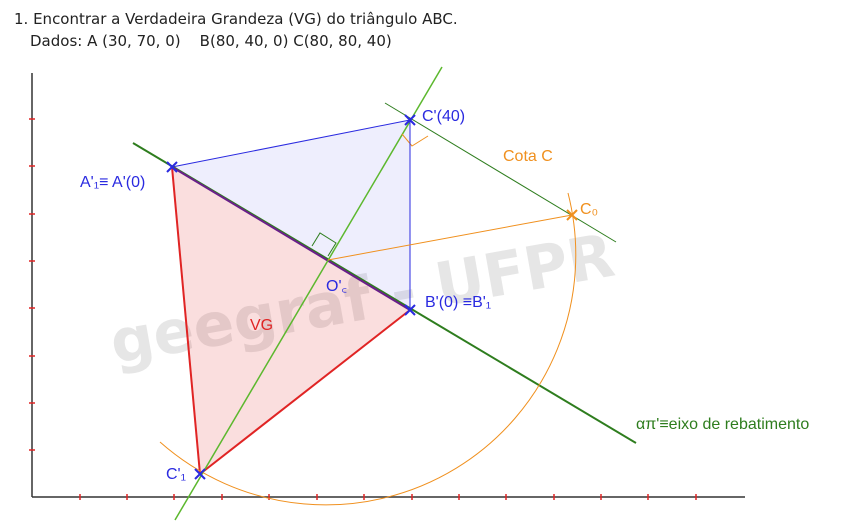 The width and height of the screenshot is (860, 530). Describe the element at coordinates (186, 320) in the screenshot. I see `vg-edge-a-c` at that location.